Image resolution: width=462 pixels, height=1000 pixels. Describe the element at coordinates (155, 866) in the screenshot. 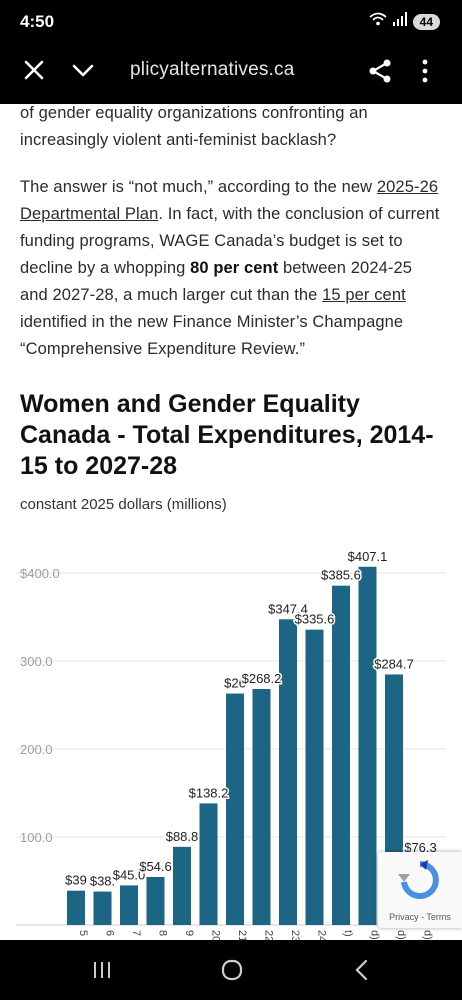

I see `bar-data-label: $54.6` at that location.